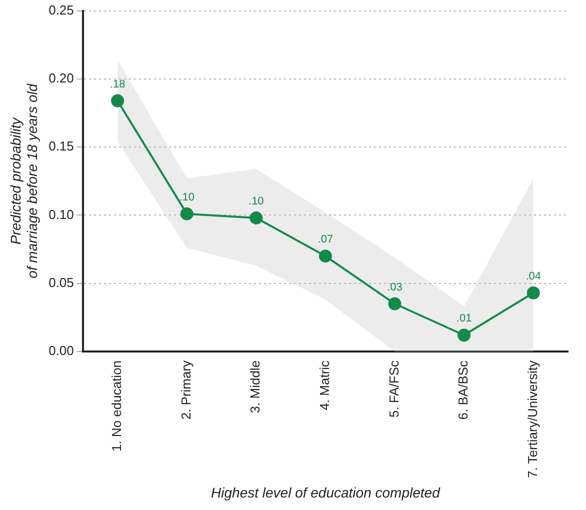 The height and width of the screenshot is (510, 586). I want to click on y-tick-label: 0.15, so click(61, 146).